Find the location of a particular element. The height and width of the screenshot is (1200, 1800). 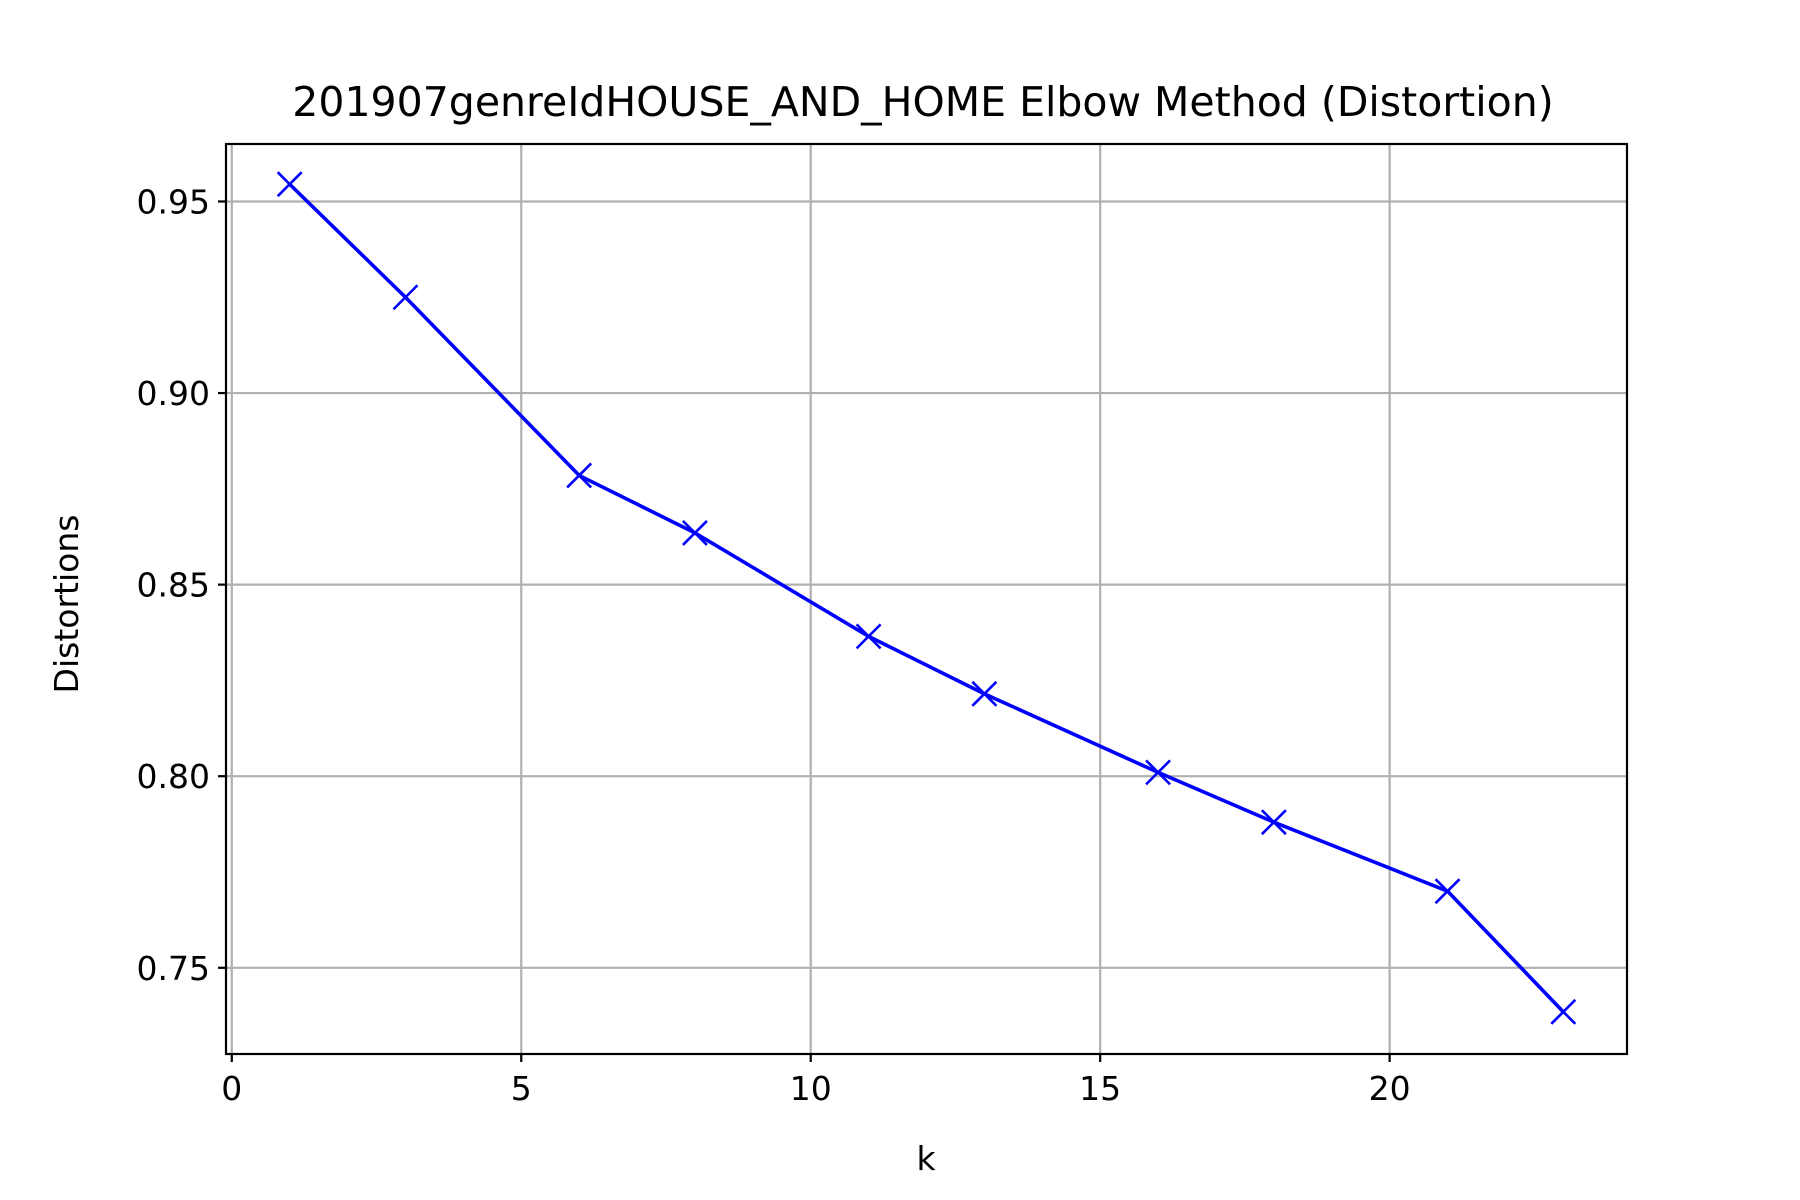

x-tick-label: 0 is located at coordinates (231, 1088).